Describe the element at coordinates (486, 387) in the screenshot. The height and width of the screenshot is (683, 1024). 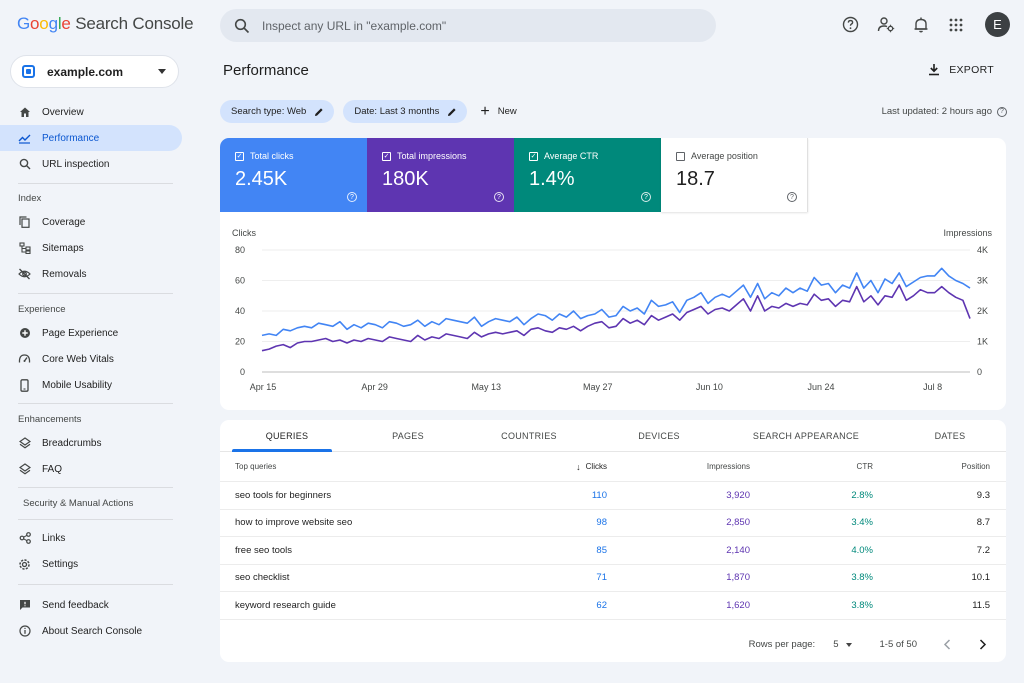
I see `x-tick-label: May 13` at that location.